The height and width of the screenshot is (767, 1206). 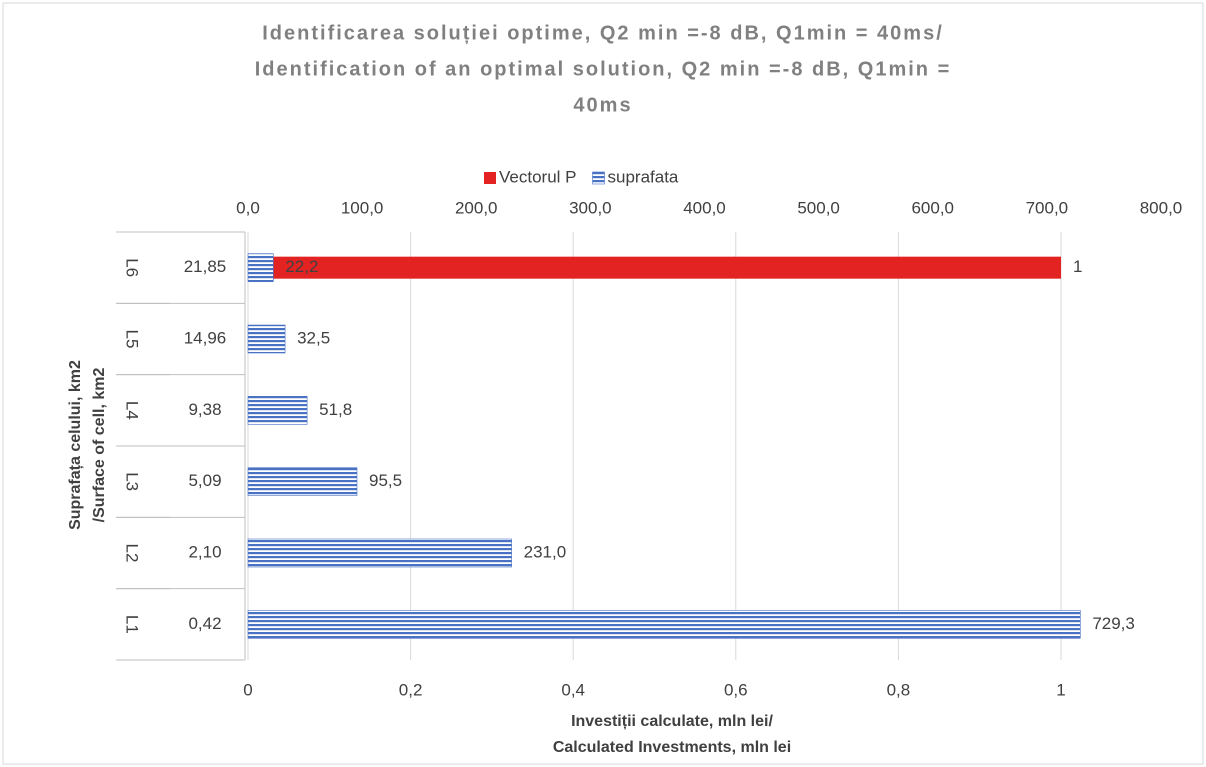 What do you see at coordinates (248, 207) in the screenshot?
I see `x2-tick-label: 0,0` at bounding box center [248, 207].